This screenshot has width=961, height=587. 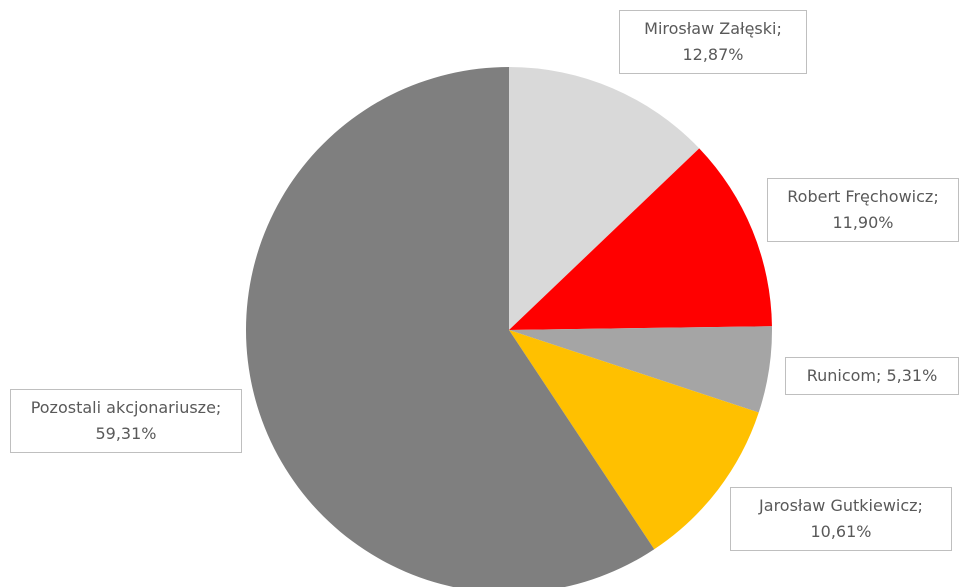 What do you see at coordinates (863, 210) in the screenshot?
I see `data-label: Robert Fręchowicz; 11,90%` at bounding box center [863, 210].